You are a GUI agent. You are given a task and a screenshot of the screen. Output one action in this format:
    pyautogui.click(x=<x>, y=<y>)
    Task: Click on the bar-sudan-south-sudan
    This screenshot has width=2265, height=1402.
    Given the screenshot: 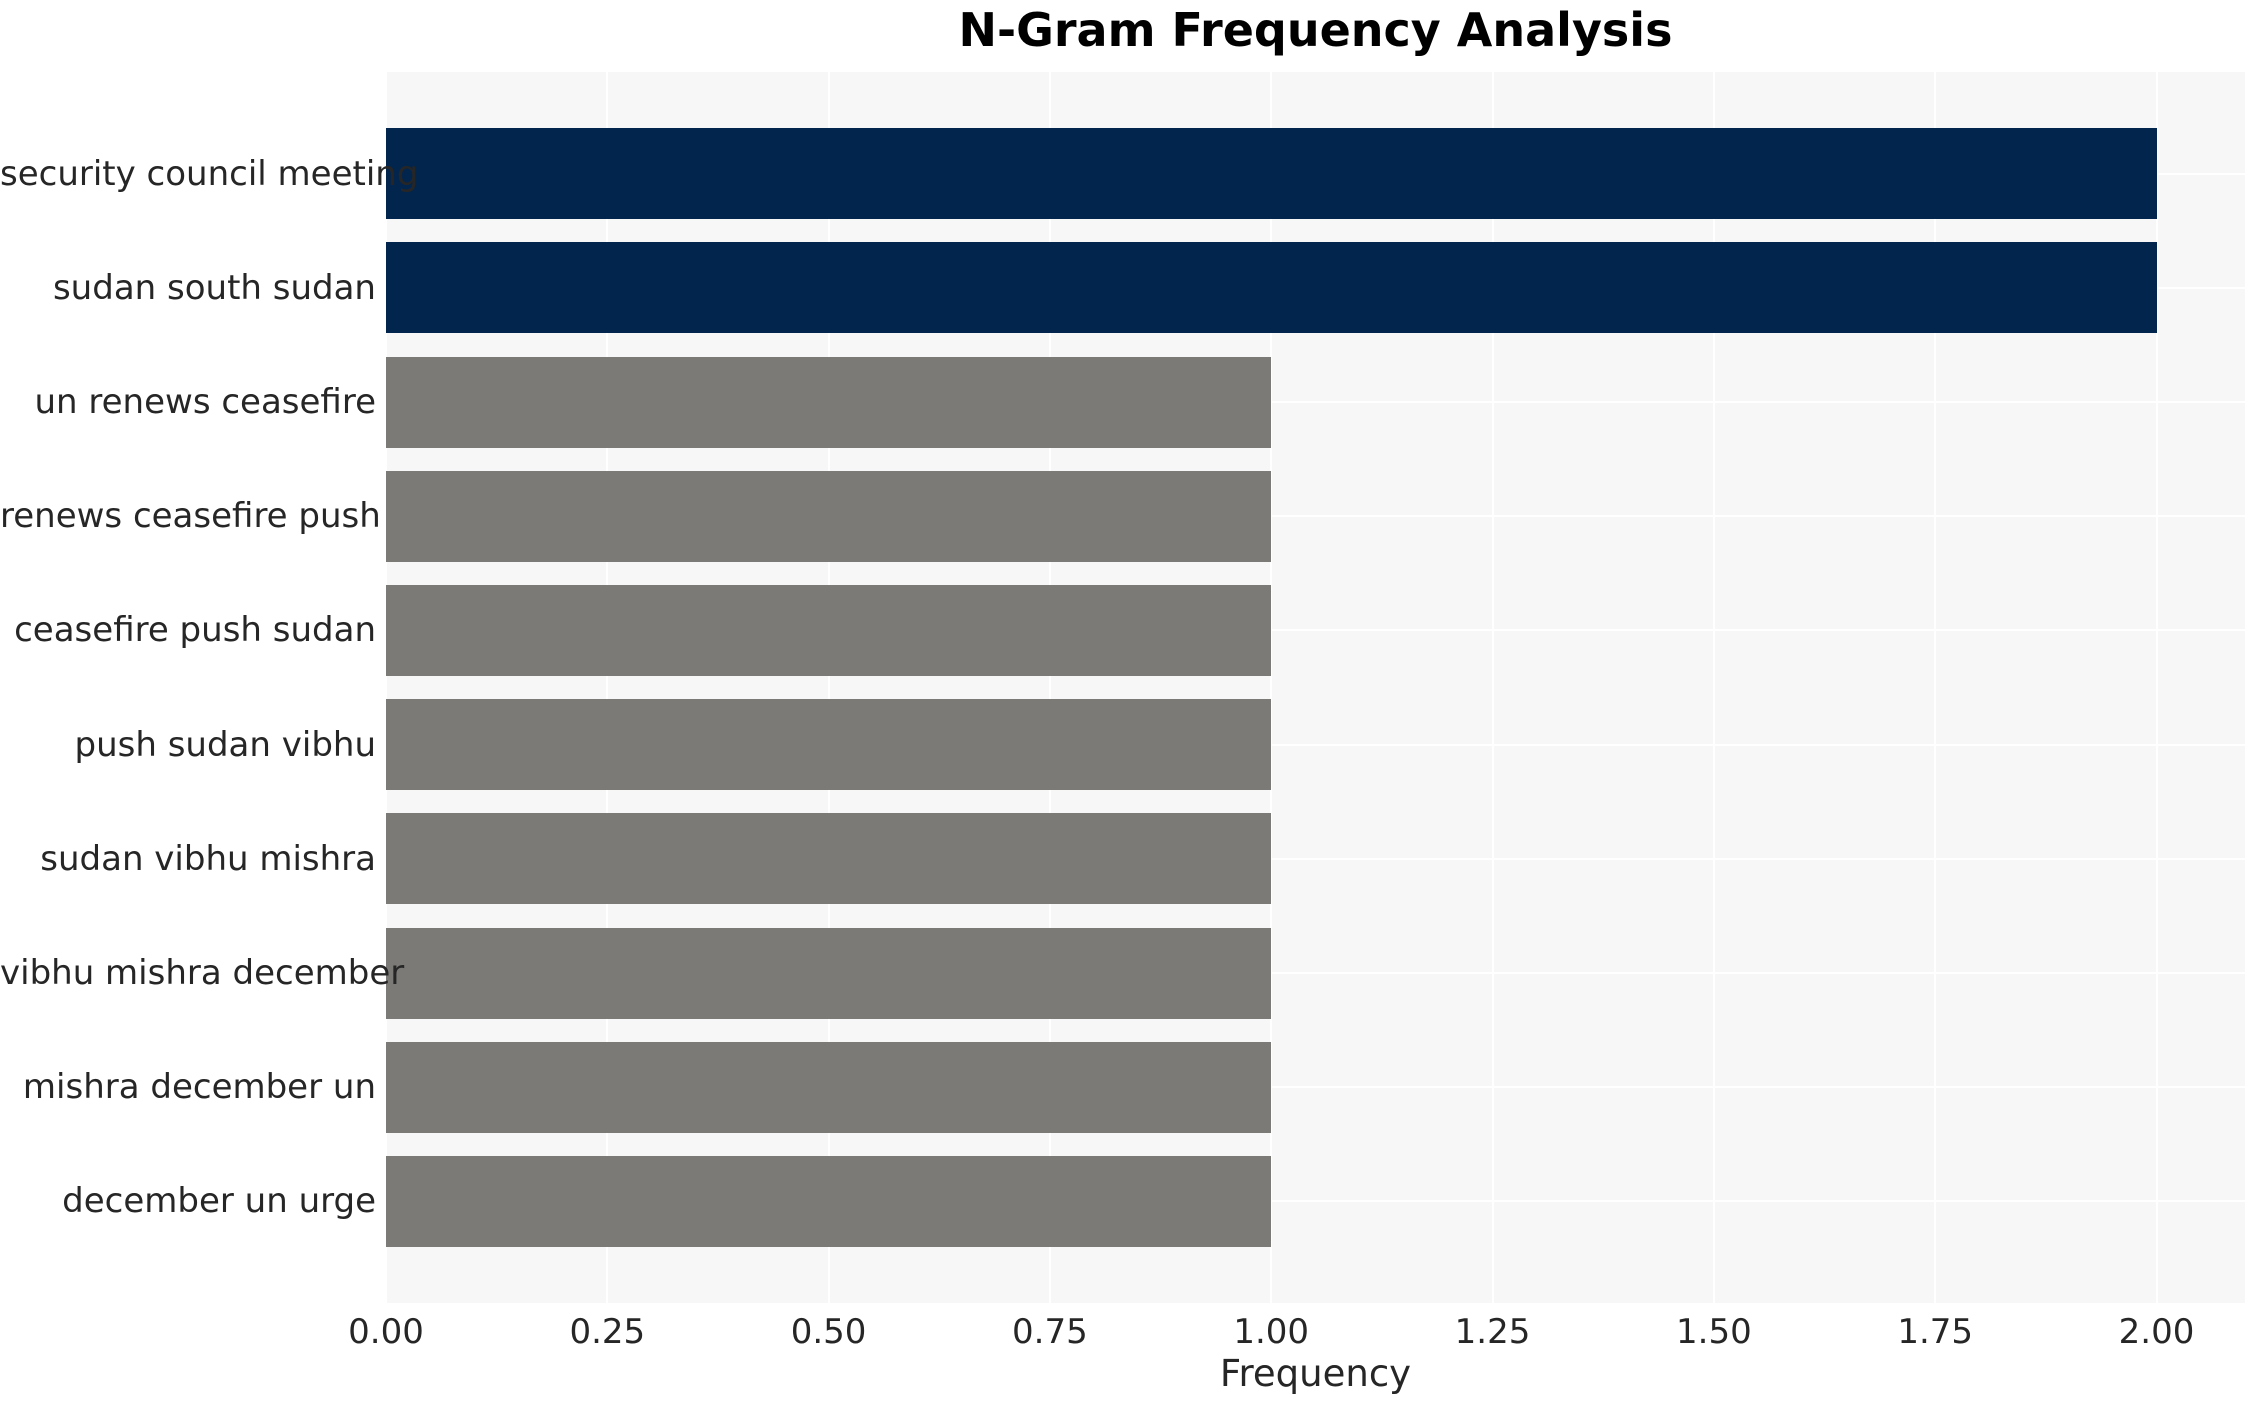 What is the action you would take?
    pyautogui.click(x=1271, y=288)
    